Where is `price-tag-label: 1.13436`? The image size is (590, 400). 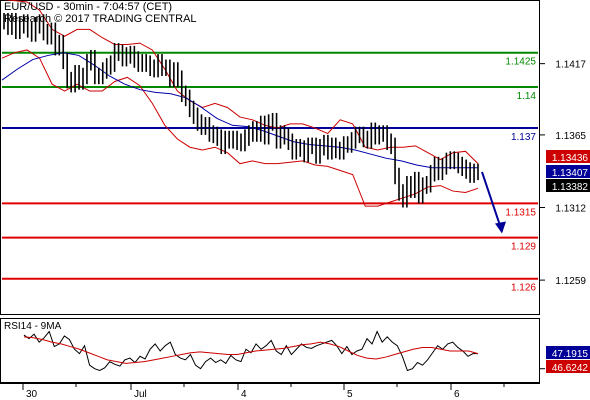 price-tag-label: 1.13436 is located at coordinates (570, 158).